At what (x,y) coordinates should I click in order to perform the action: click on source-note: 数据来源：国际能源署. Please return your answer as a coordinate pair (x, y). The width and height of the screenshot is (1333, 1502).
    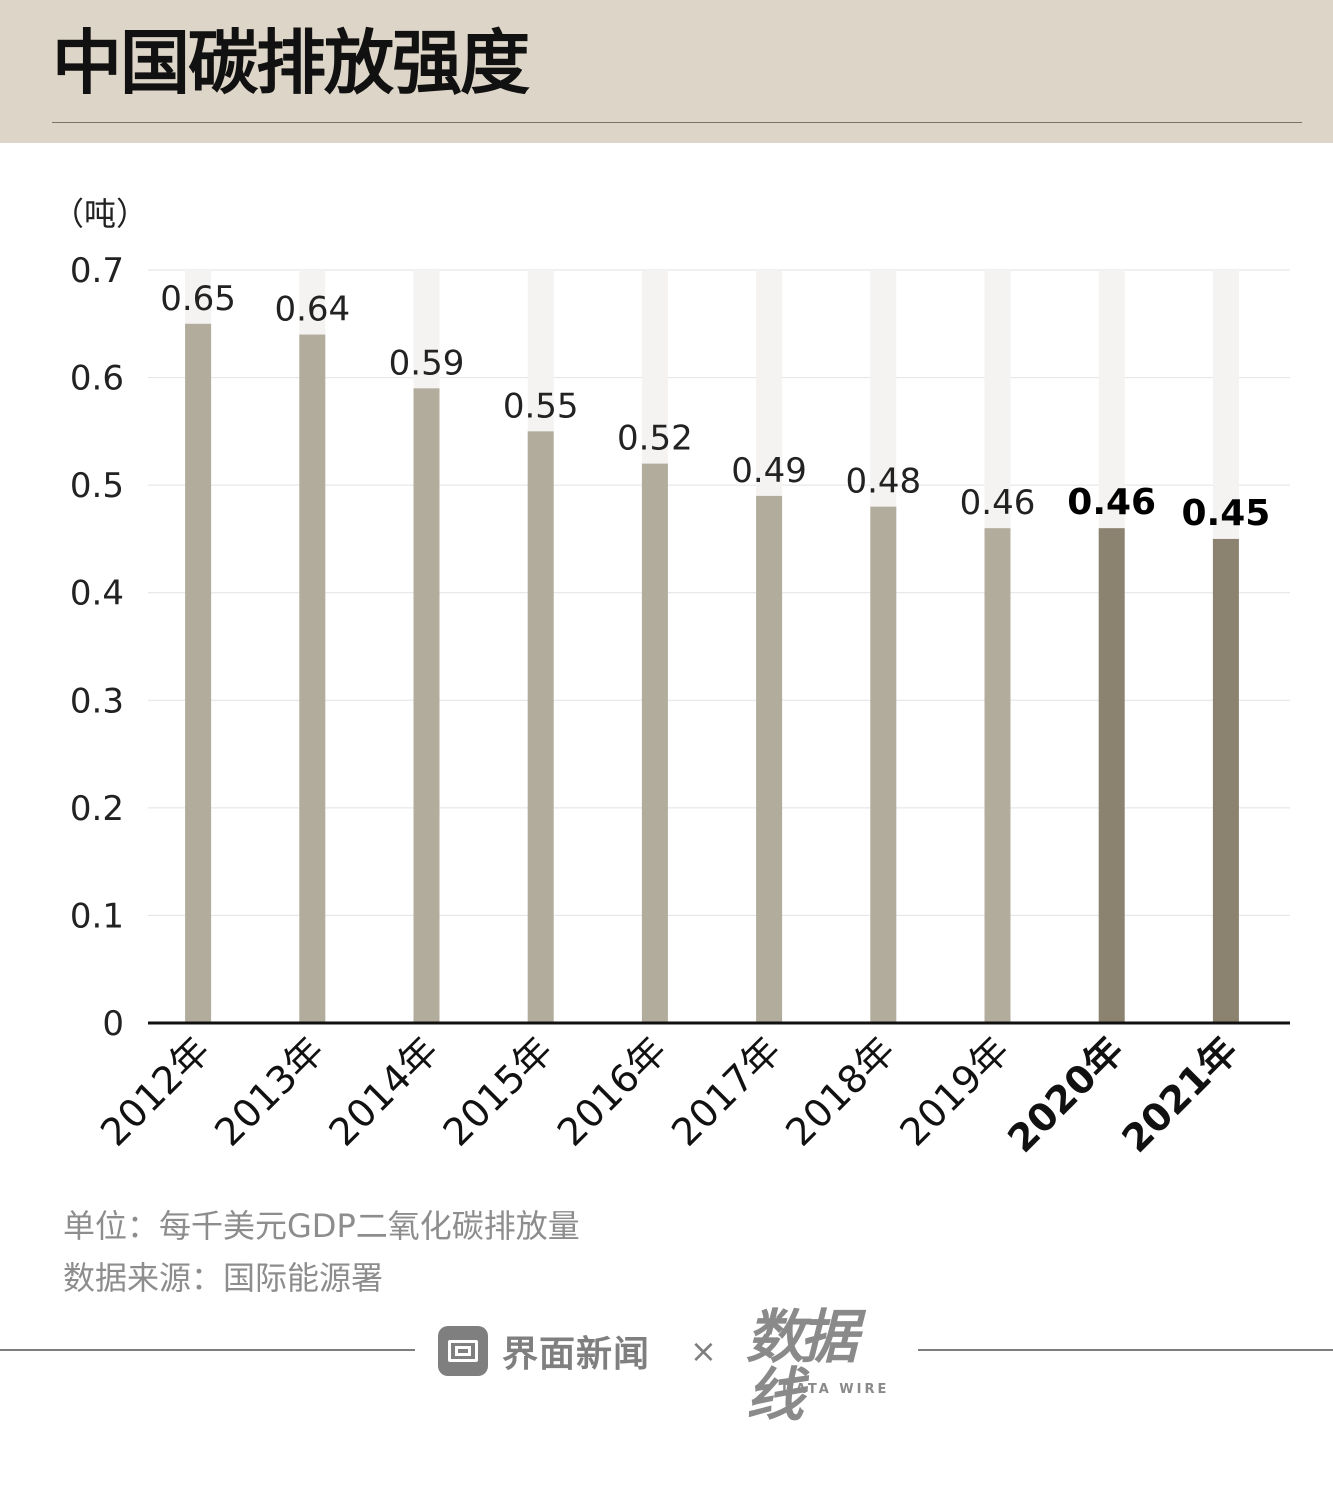
    Looking at the image, I should click on (223, 1278).